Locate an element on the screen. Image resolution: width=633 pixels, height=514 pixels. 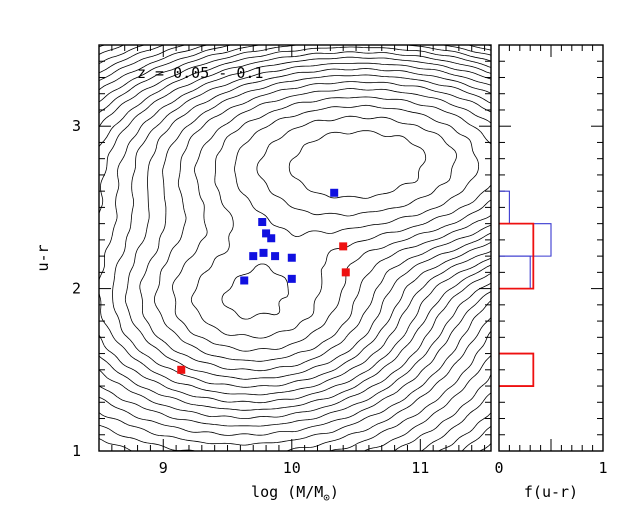
y-tick-label: 1 is located at coordinates (76, 451).